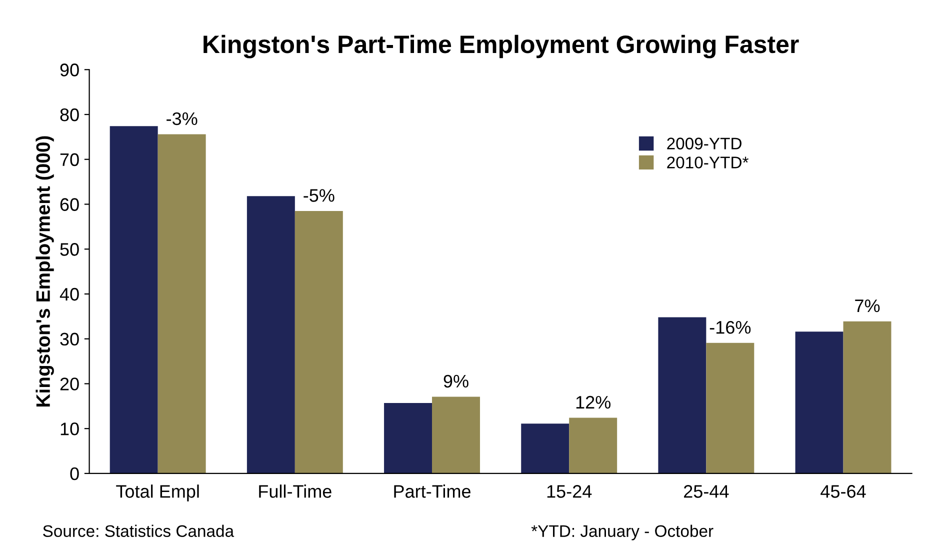 This screenshot has height=557, width=940. What do you see at coordinates (182, 119) in the screenshot?
I see `annotation: -3%` at bounding box center [182, 119].